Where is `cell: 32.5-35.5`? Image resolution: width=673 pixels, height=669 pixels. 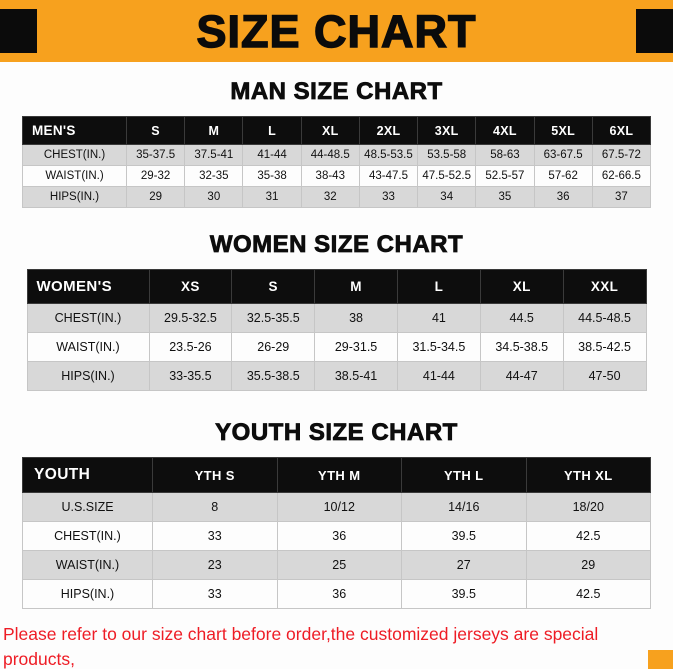
cell: 32.5-35.5 is located at coordinates (273, 318).